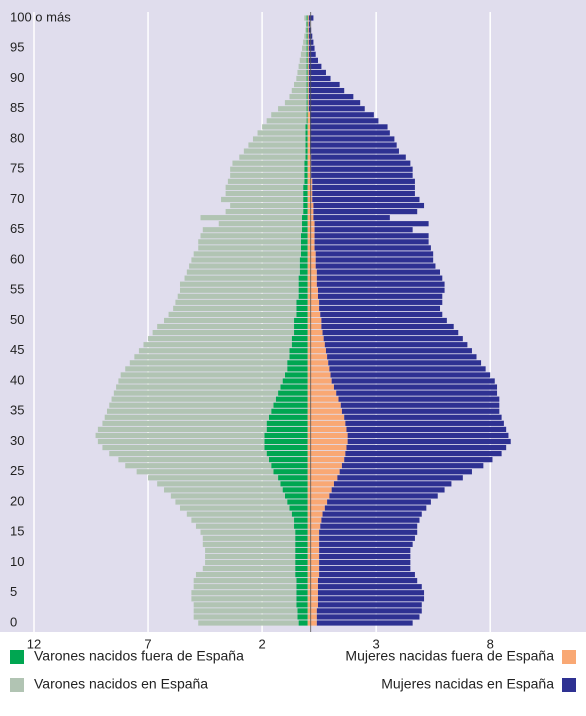 This screenshot has height=716, width=586. What do you see at coordinates (17, 531) in the screenshot?
I see `y-tick-label: 15` at bounding box center [17, 531].